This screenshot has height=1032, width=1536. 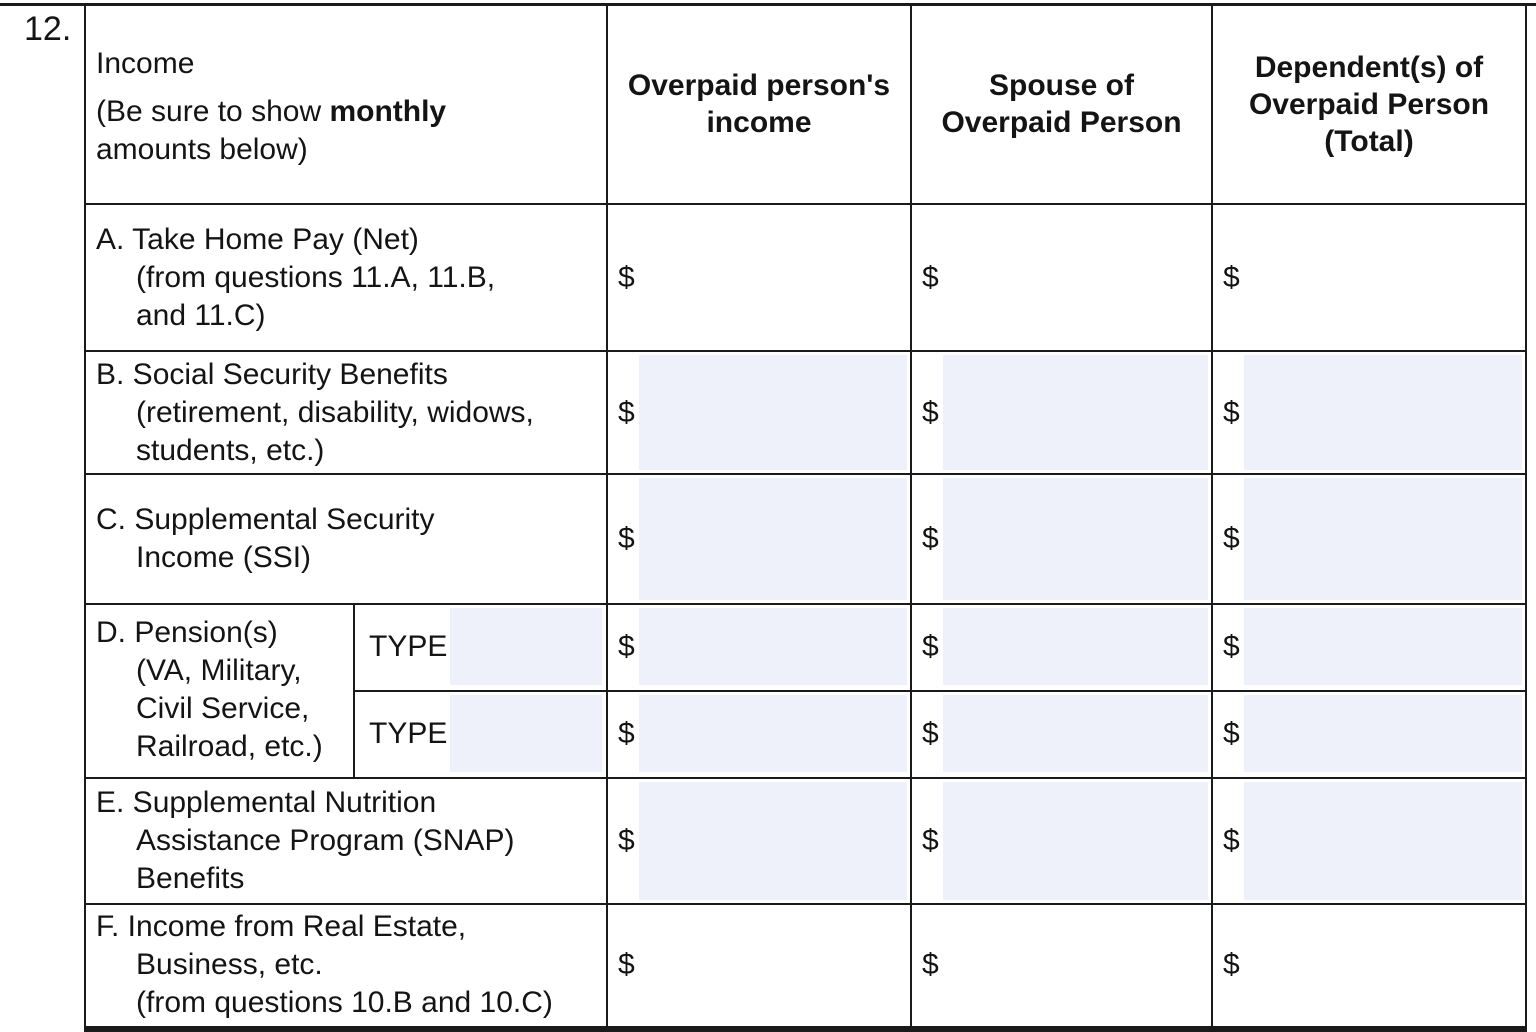 I want to click on row-c-spouse-cell: $, so click(x=1061, y=539).